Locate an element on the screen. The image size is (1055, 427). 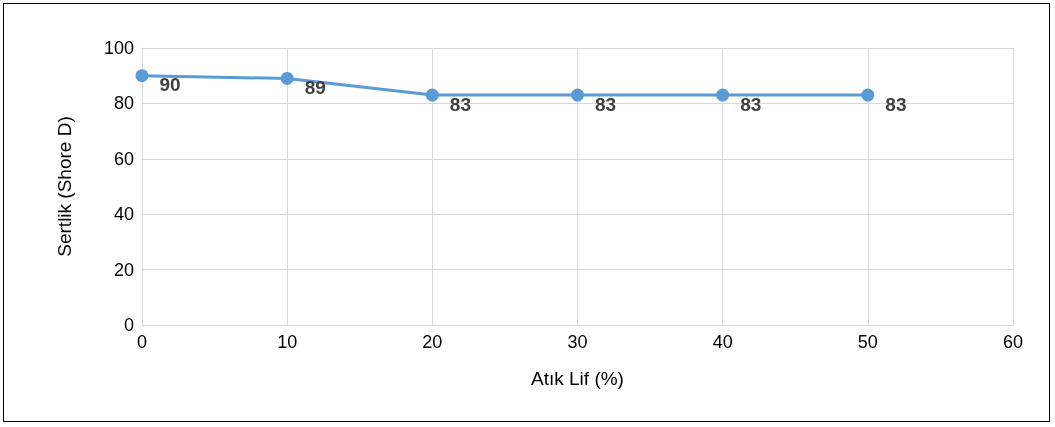
x-tick-label: 30 is located at coordinates (577, 342).